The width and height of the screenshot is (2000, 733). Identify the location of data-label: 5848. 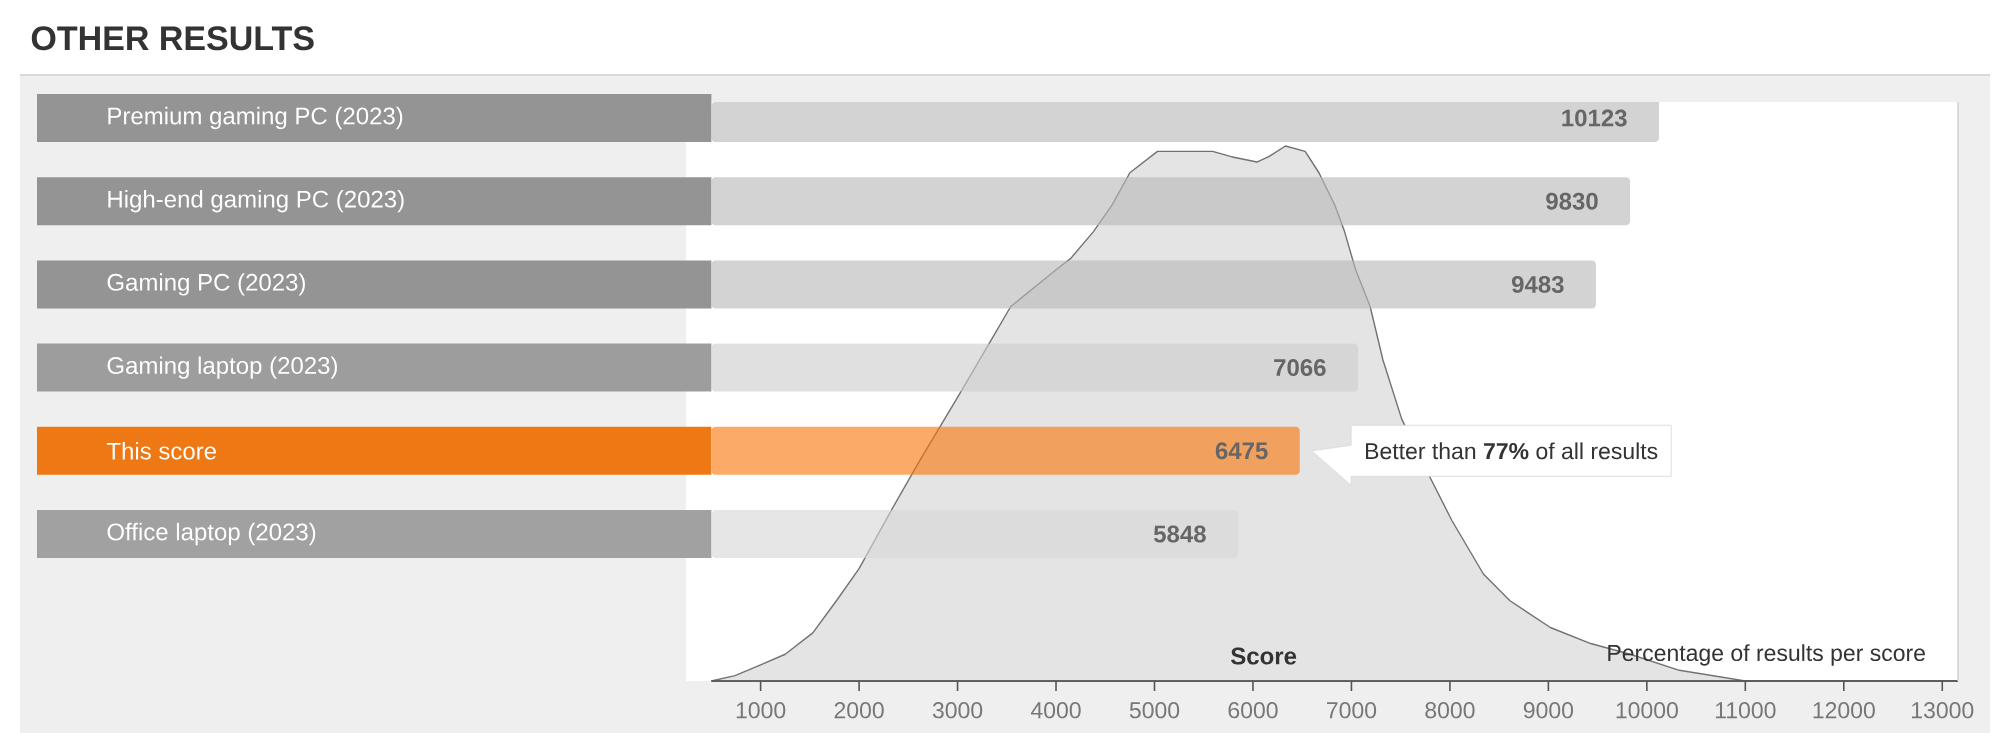
(1179, 534).